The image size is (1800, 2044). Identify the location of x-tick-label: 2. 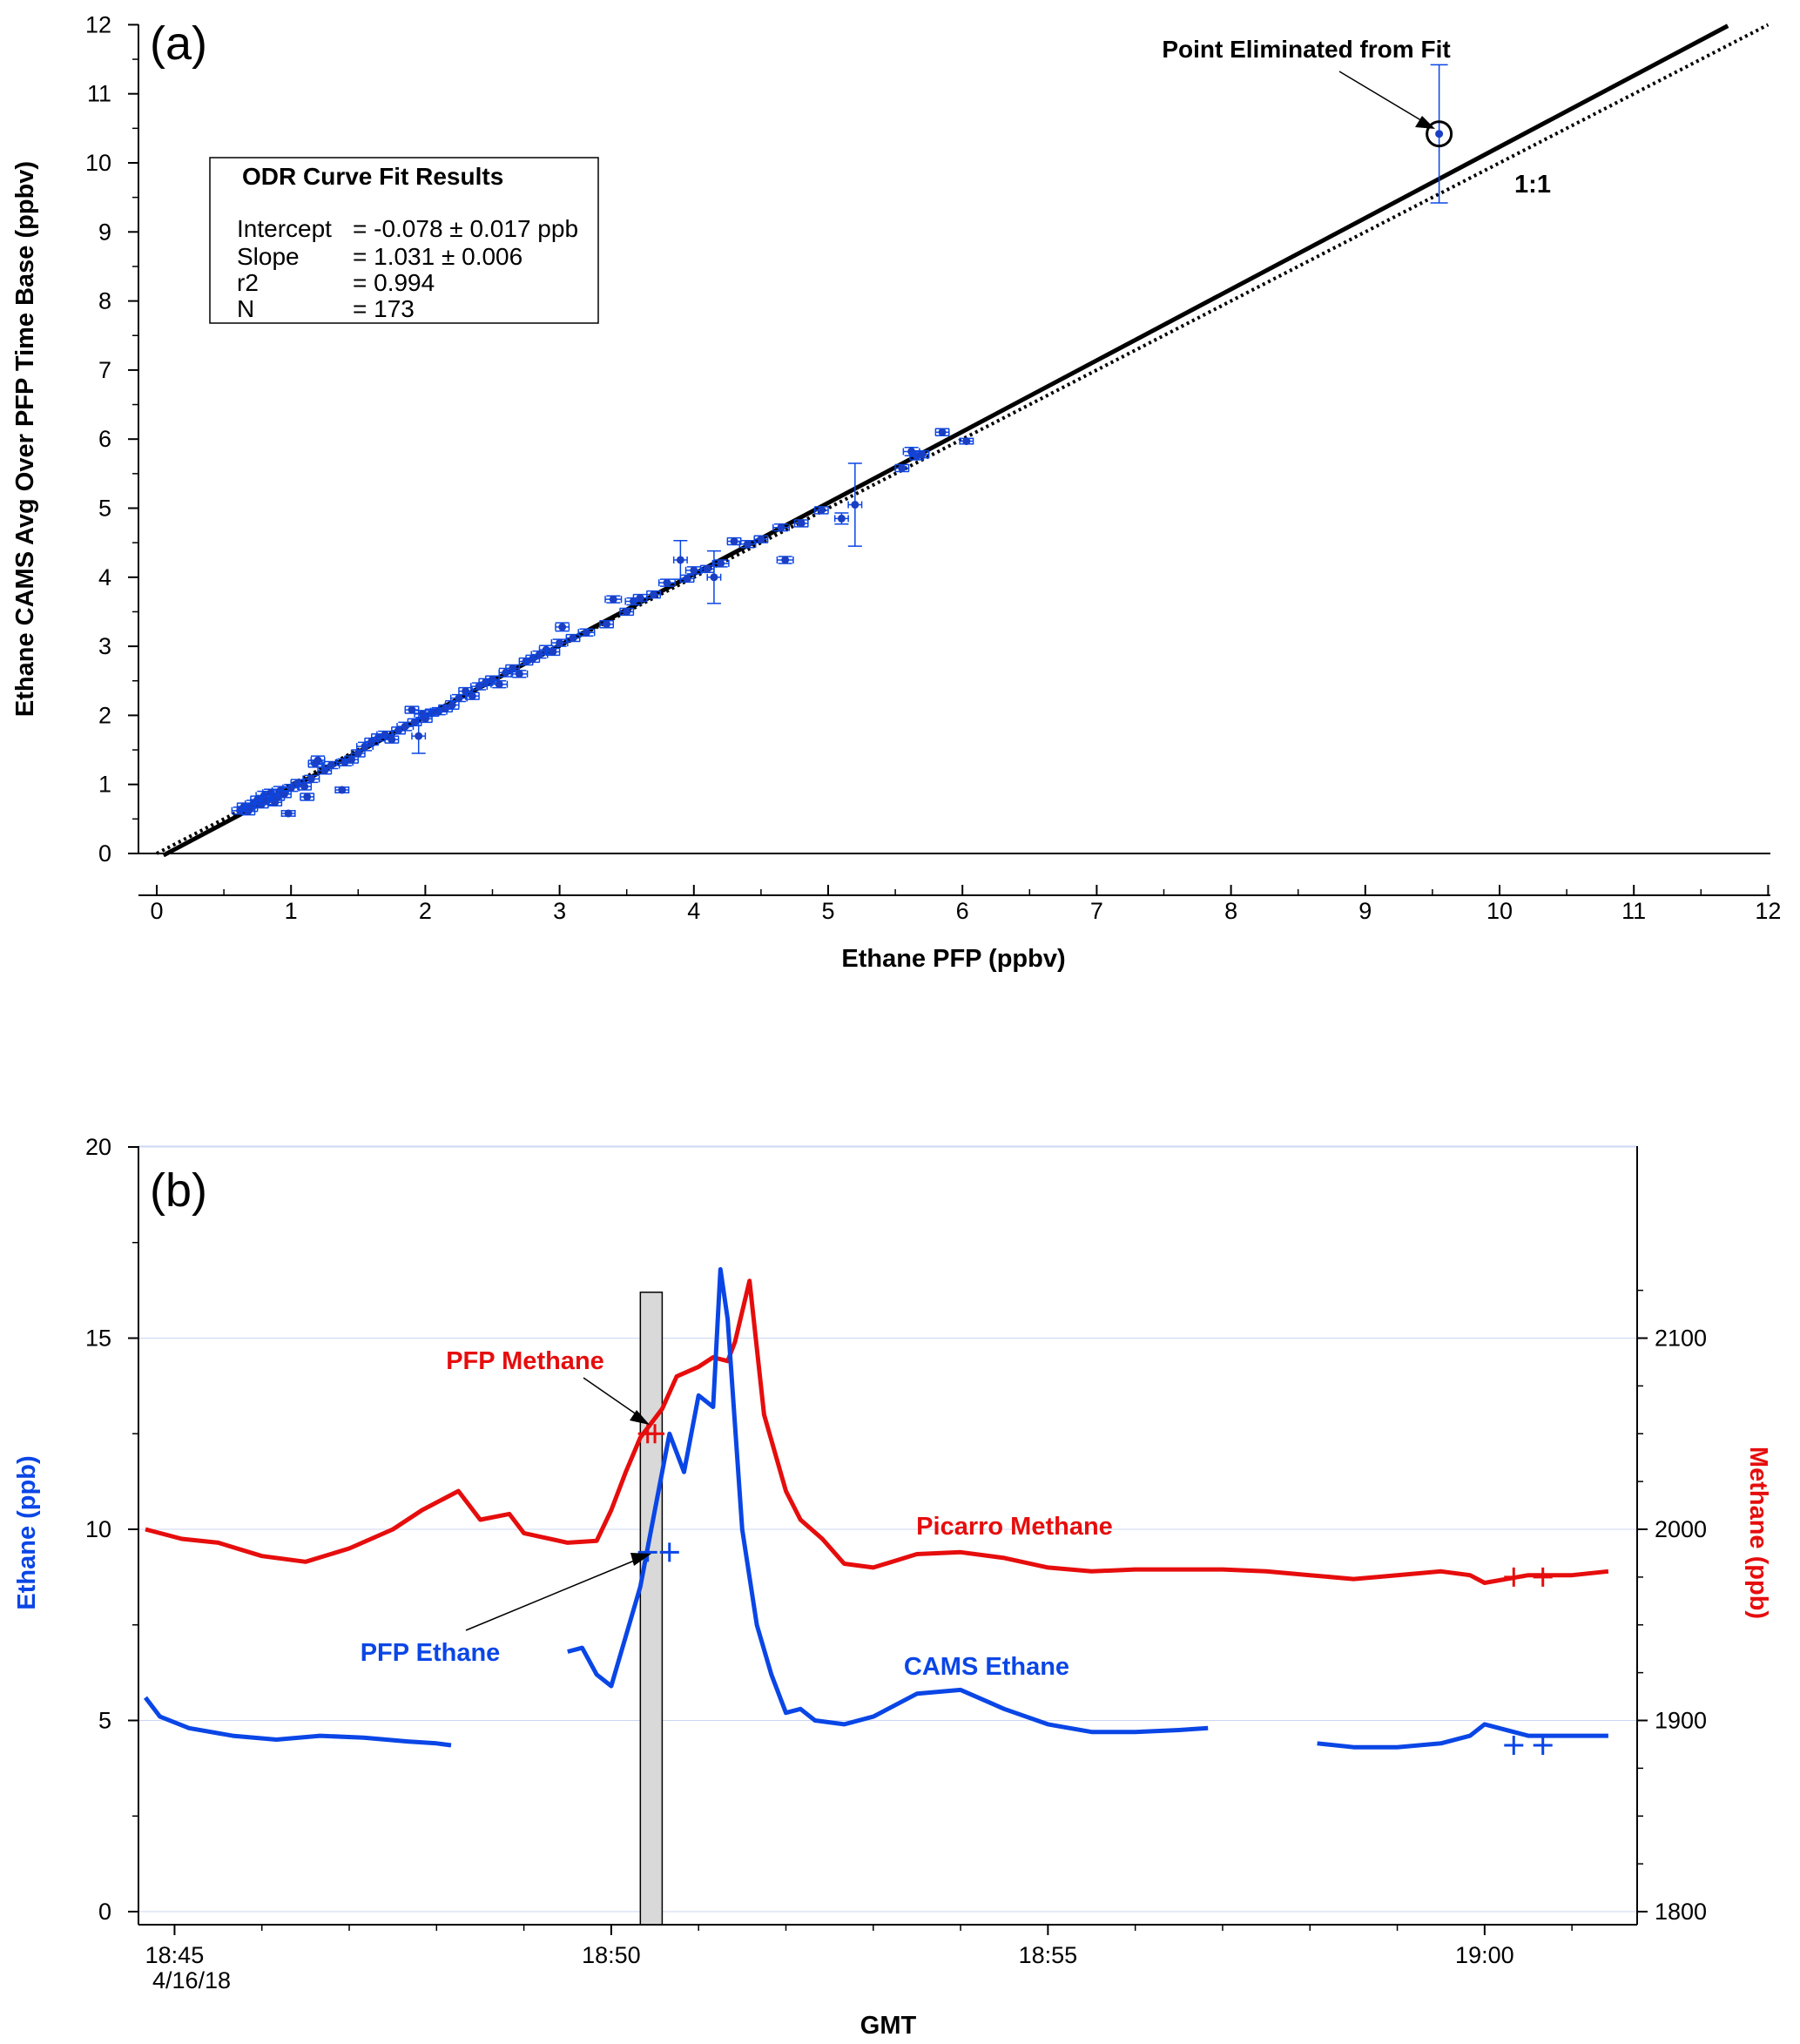
(426, 911).